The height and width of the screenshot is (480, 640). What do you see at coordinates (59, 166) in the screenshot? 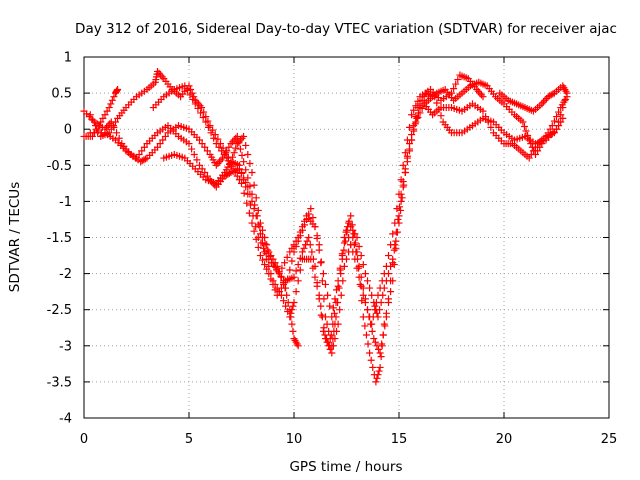
I see `y-tick-label: -0.5` at bounding box center [59, 166].